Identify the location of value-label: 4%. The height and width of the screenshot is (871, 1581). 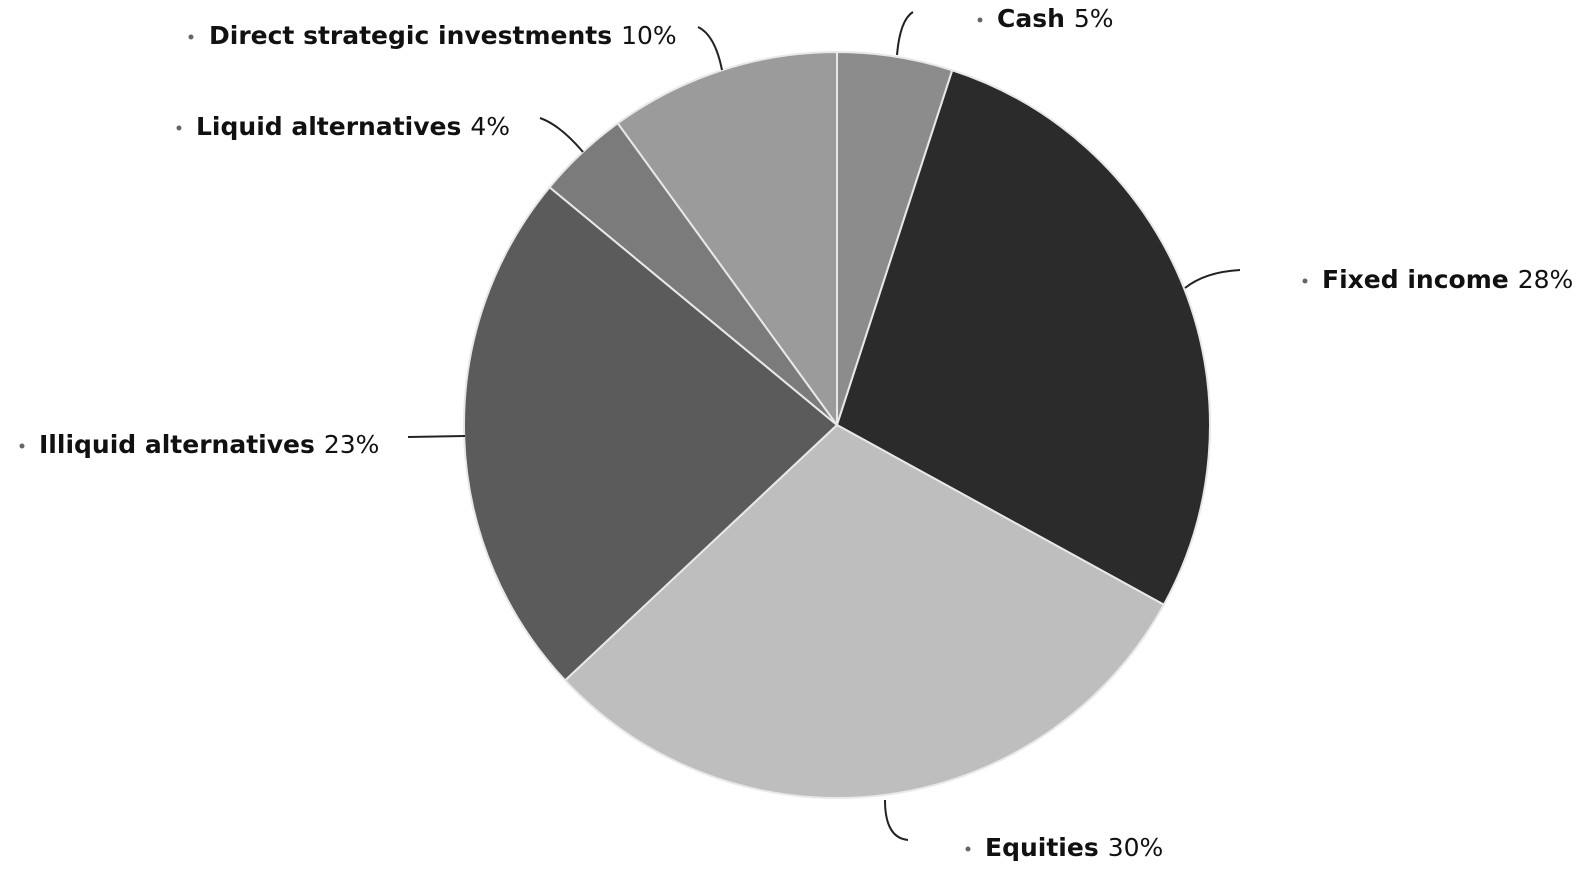
(490, 126).